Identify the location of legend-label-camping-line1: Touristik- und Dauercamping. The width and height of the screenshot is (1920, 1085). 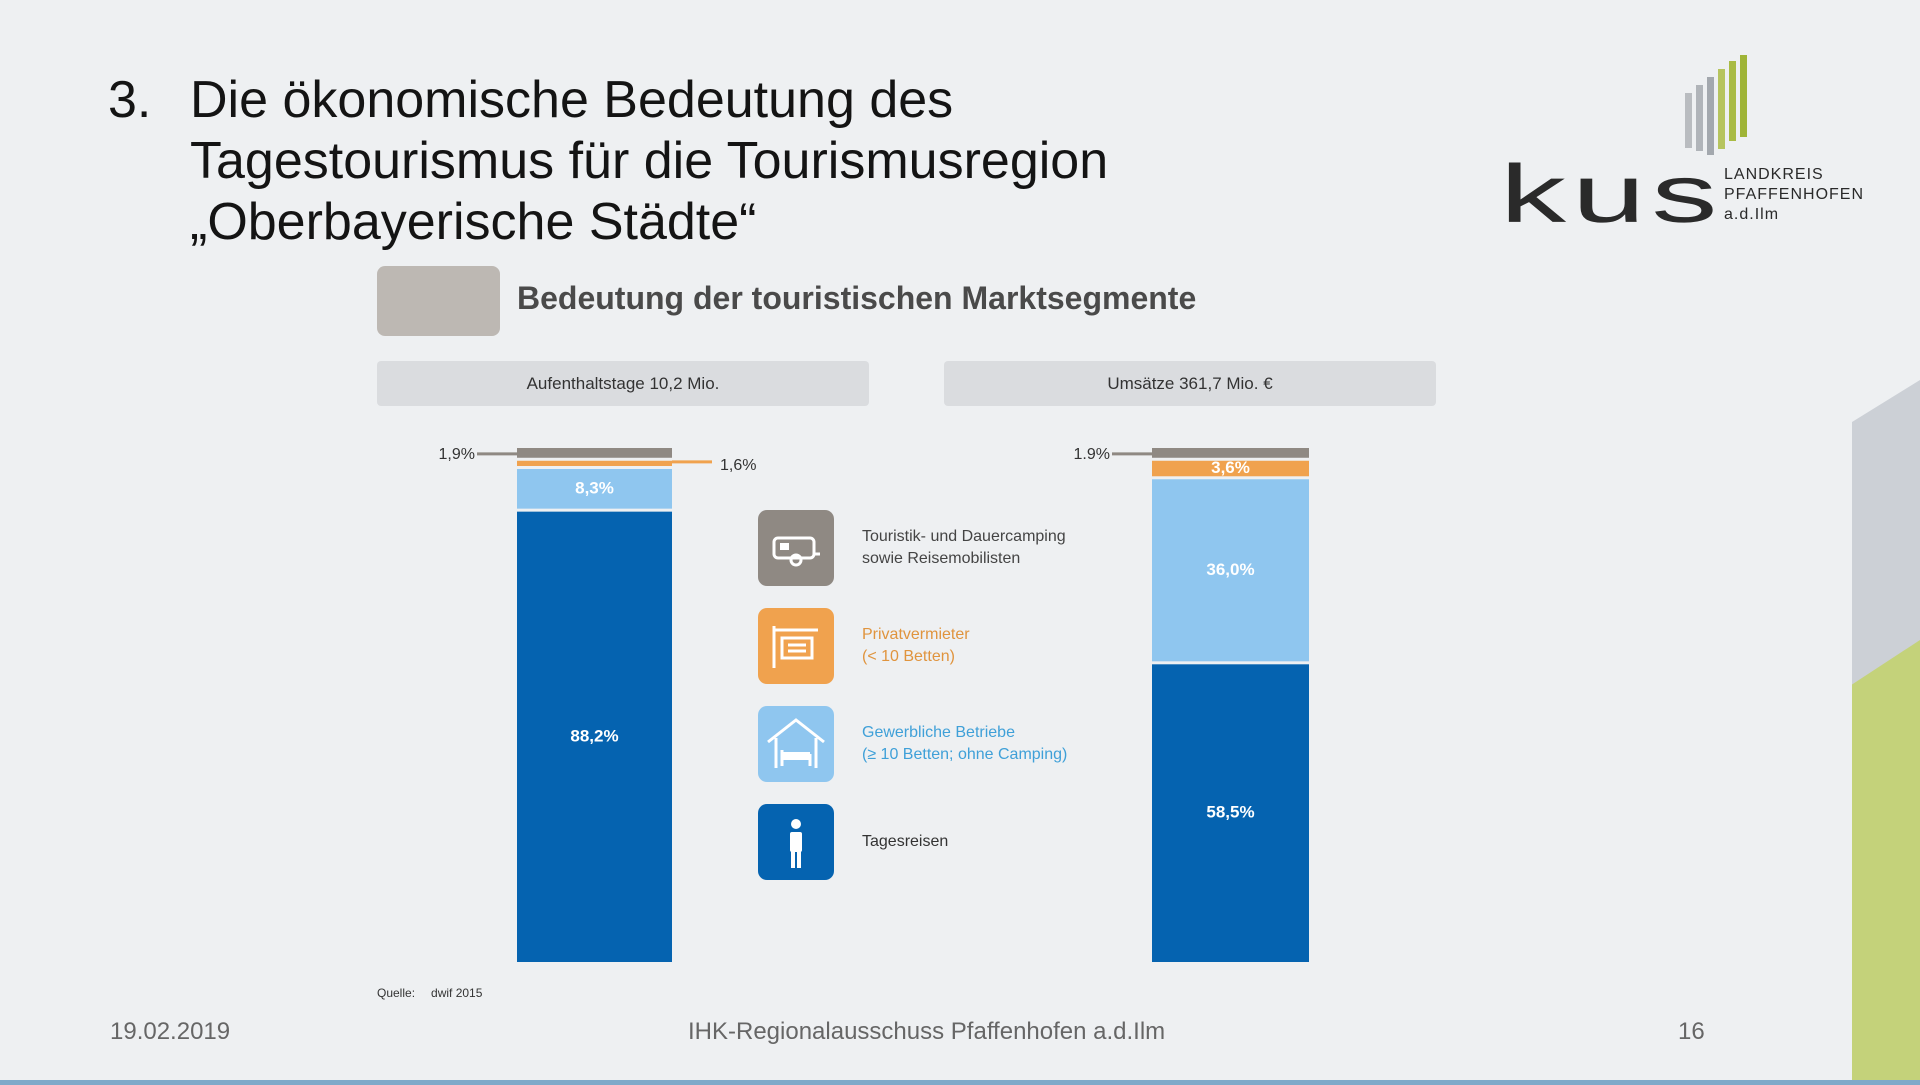
(964, 536).